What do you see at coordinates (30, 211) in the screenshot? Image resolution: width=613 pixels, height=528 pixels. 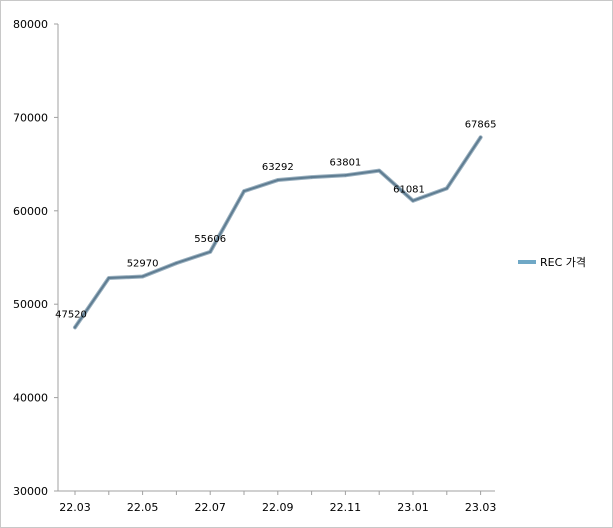 I see `y-tick-label: 60000` at bounding box center [30, 211].